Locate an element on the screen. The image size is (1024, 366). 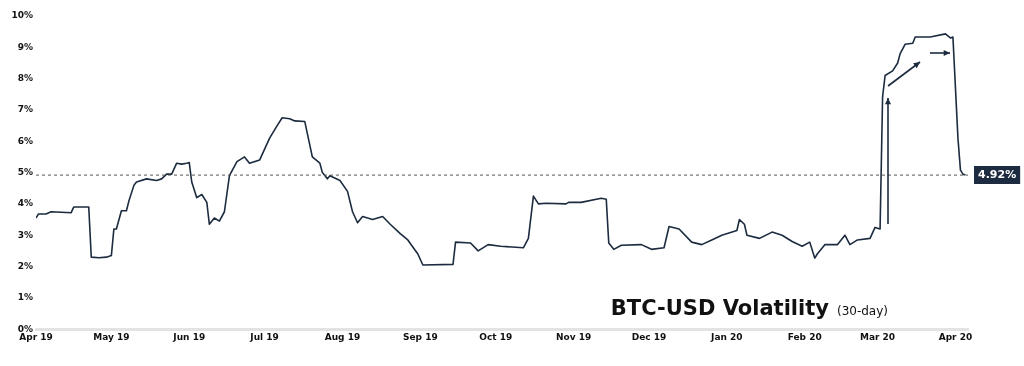
x-tick-label: Dec 19 is located at coordinates (649, 336).